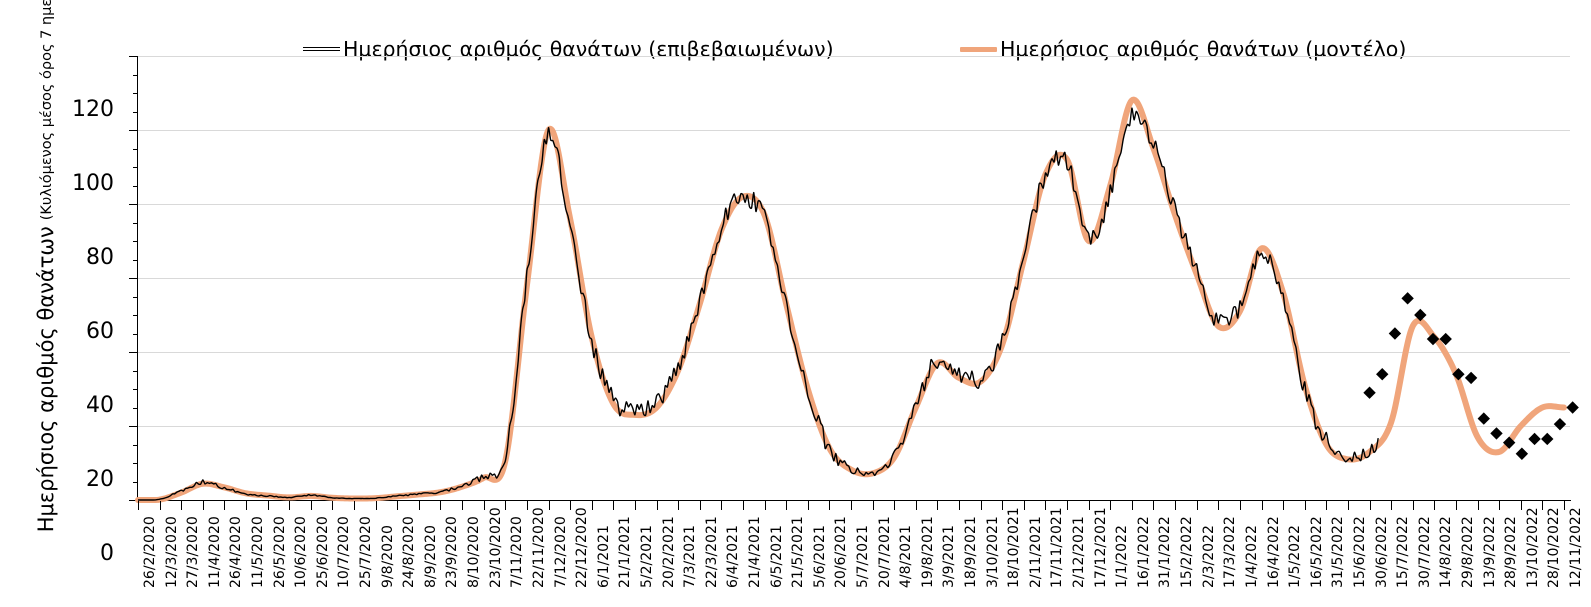 This screenshot has height=607, width=1591. I want to click on x-axis-tick-label: 15/6/2022, so click(1359, 552).